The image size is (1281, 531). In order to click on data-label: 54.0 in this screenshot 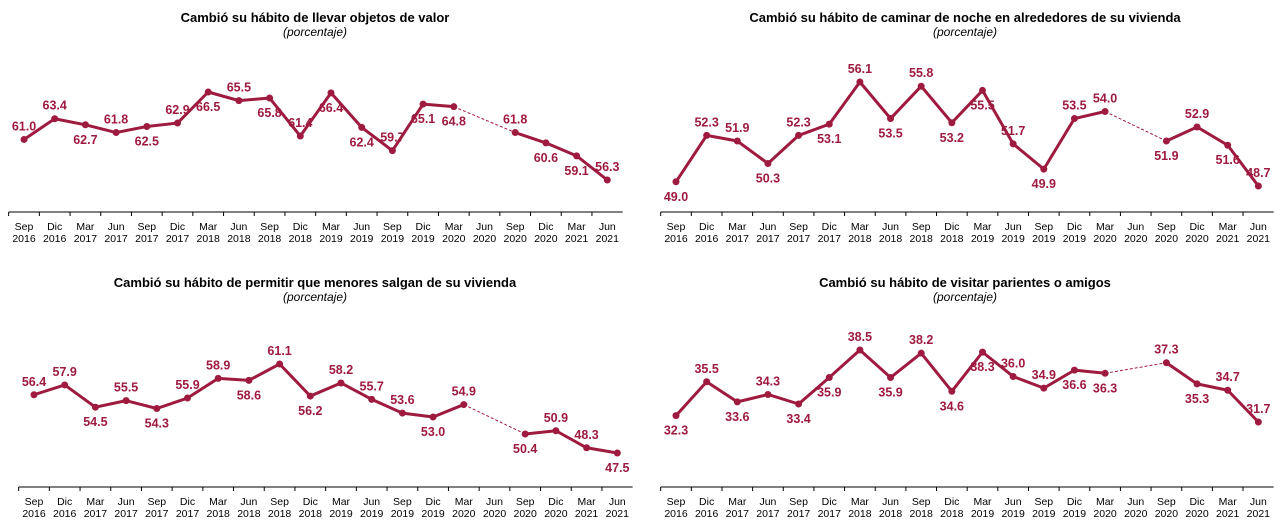, I will do `click(1105, 99)`.